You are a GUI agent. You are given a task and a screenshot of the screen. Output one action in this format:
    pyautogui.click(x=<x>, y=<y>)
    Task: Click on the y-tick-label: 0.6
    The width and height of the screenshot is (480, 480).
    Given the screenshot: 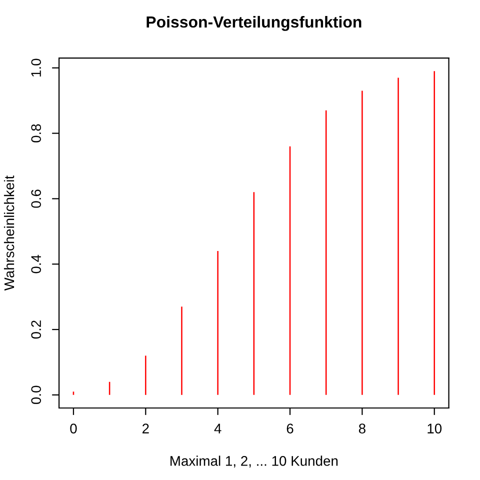 What is the action you would take?
    pyautogui.click(x=36, y=199)
    